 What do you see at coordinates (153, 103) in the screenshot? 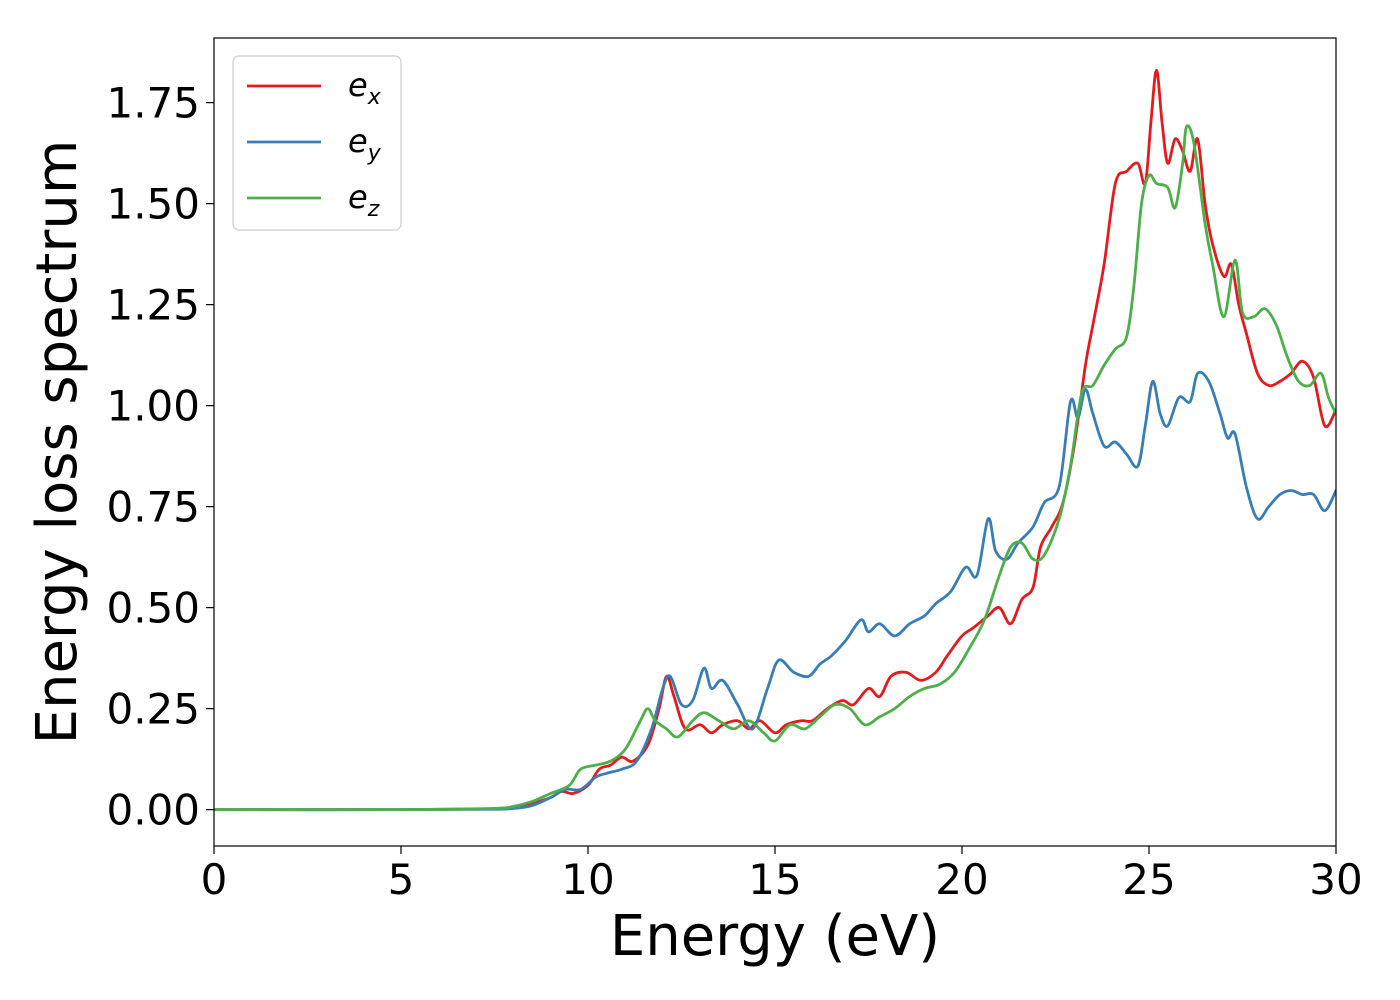
I see `y-tick-label: 1.75` at bounding box center [153, 103].